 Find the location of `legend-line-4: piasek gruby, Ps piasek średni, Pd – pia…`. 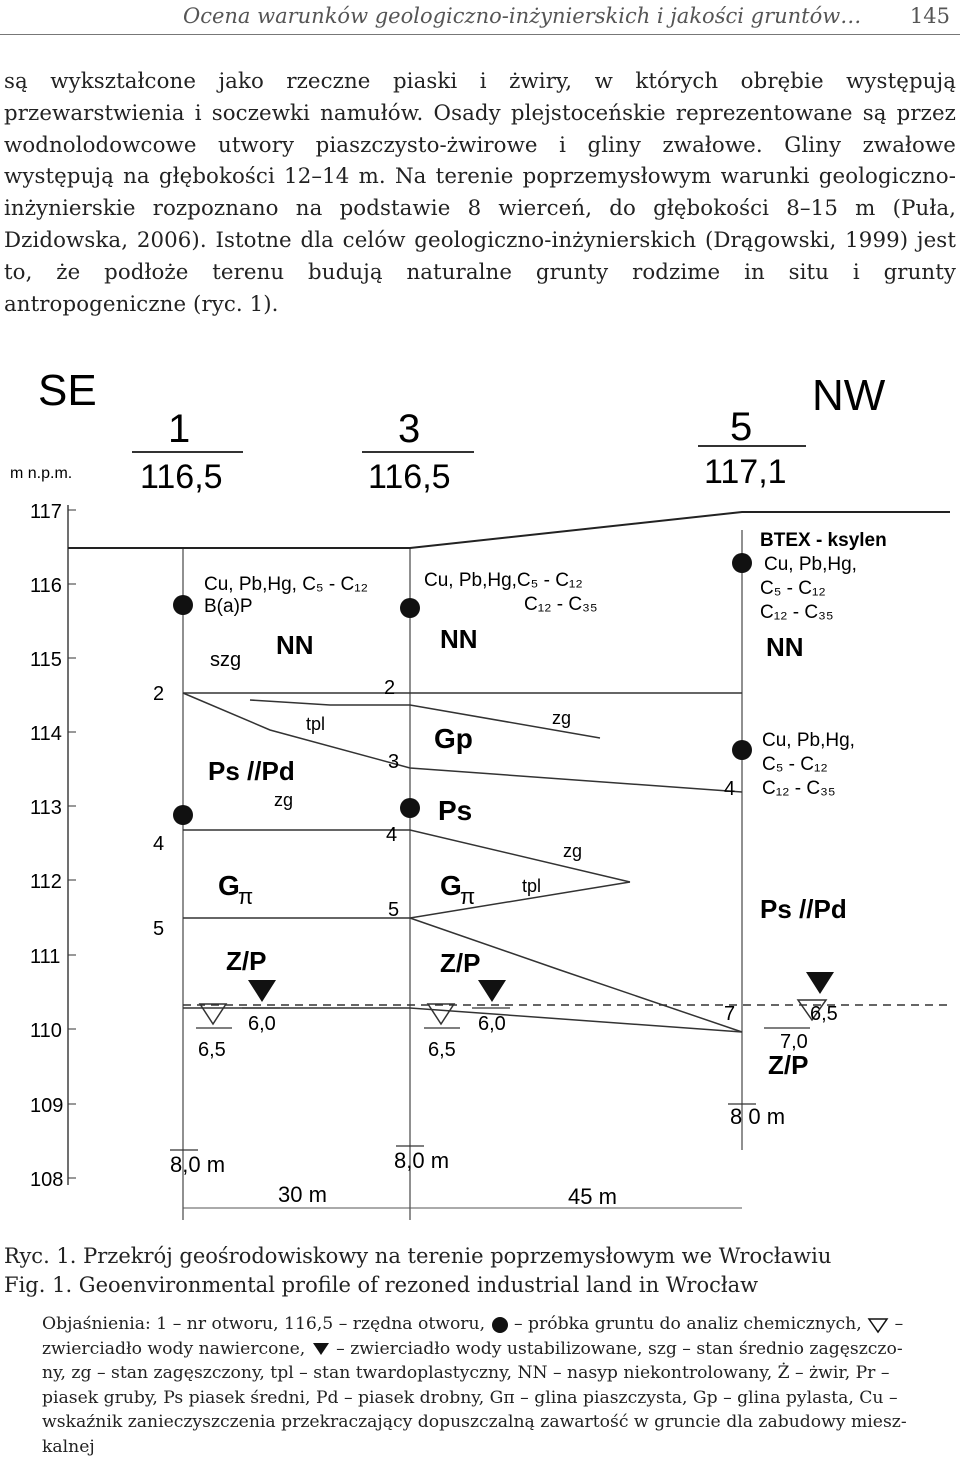

legend-line-4: piasek gruby, Ps piasek średni, Pd – pia… is located at coordinates (470, 1397).